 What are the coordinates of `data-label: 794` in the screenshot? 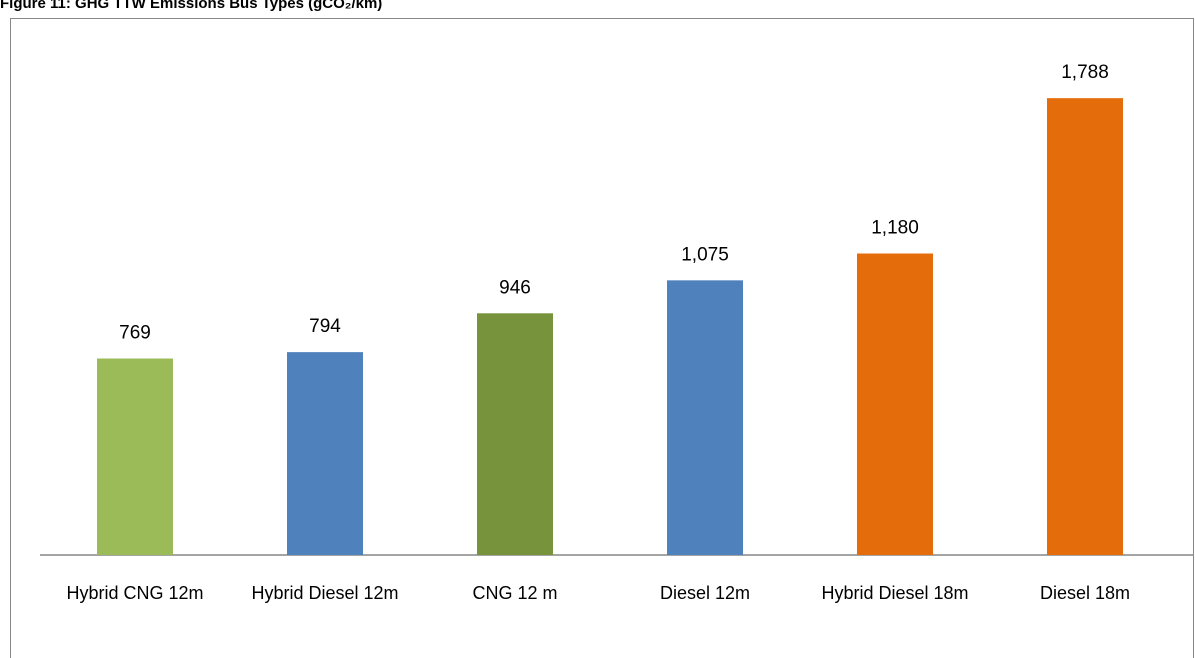 It's located at (325, 326).